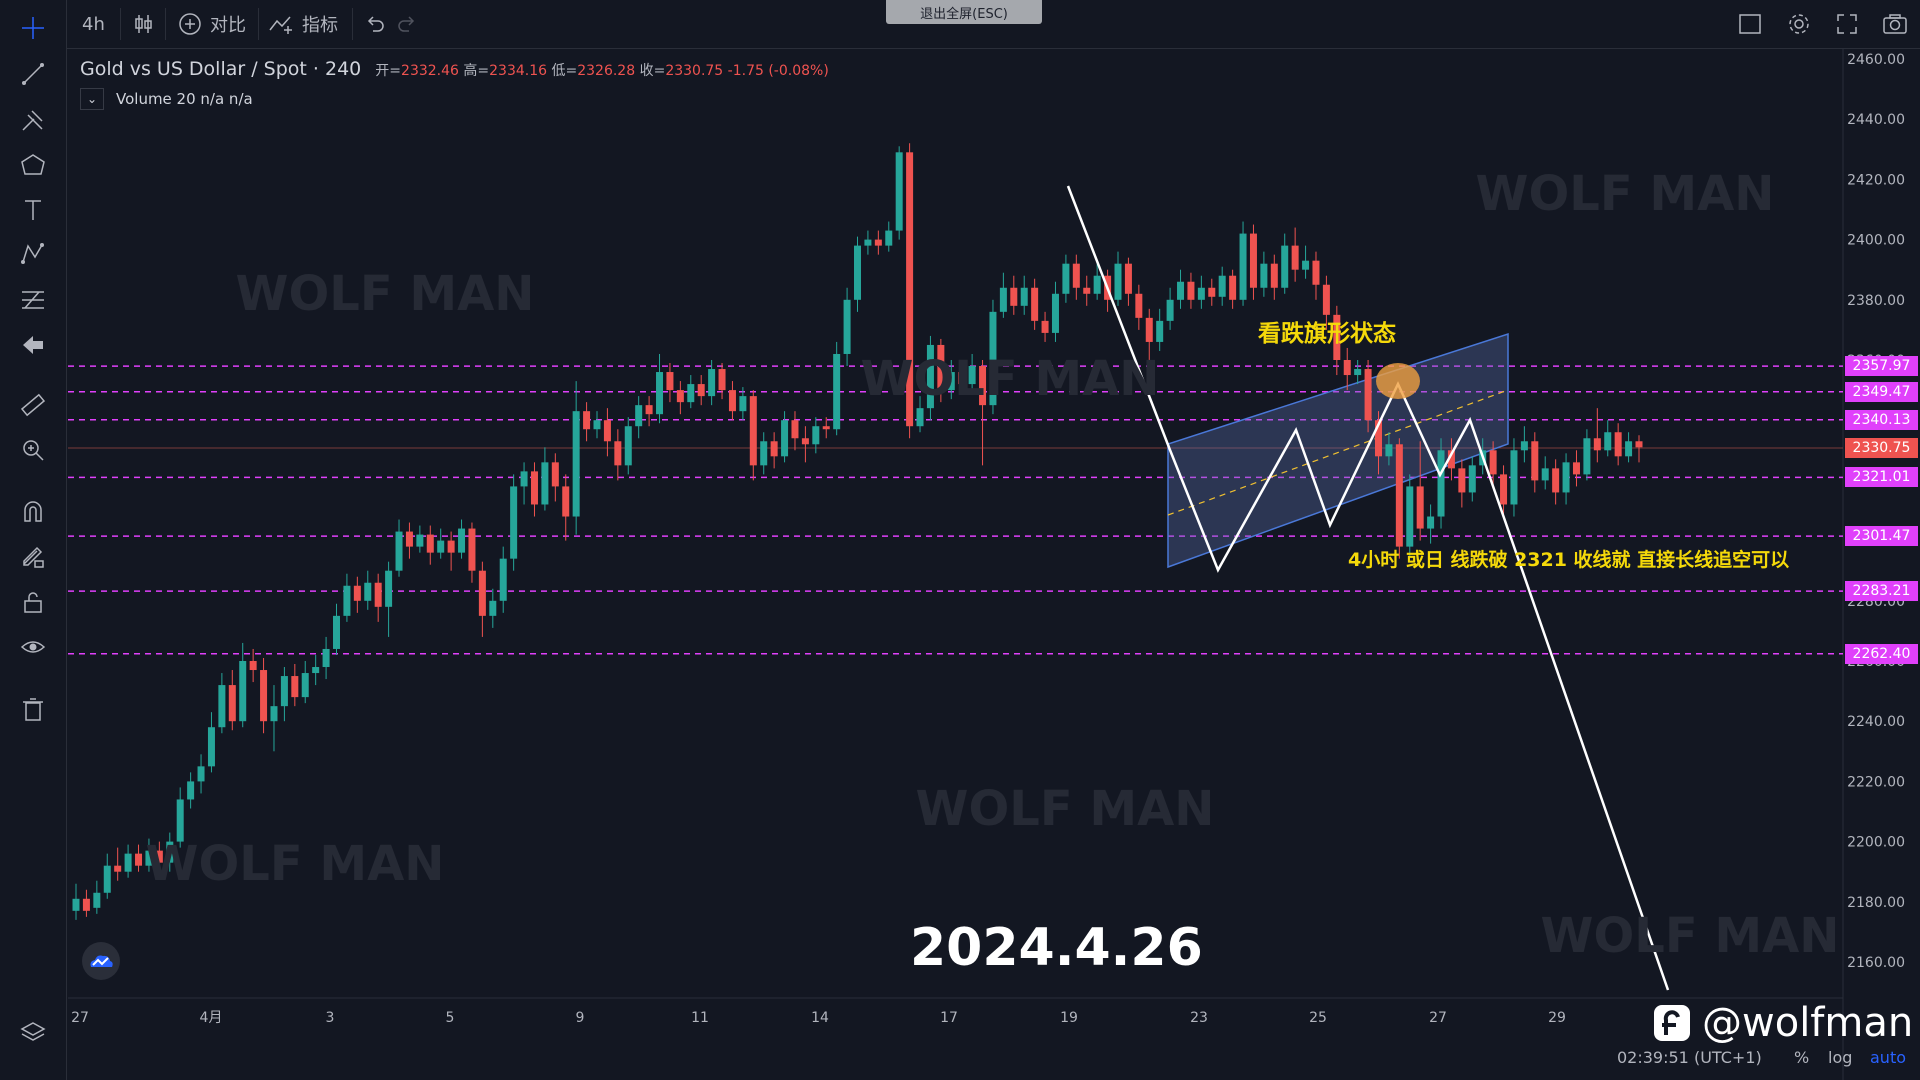  I want to click on y-tick-label: 2240.00, so click(1876, 722).